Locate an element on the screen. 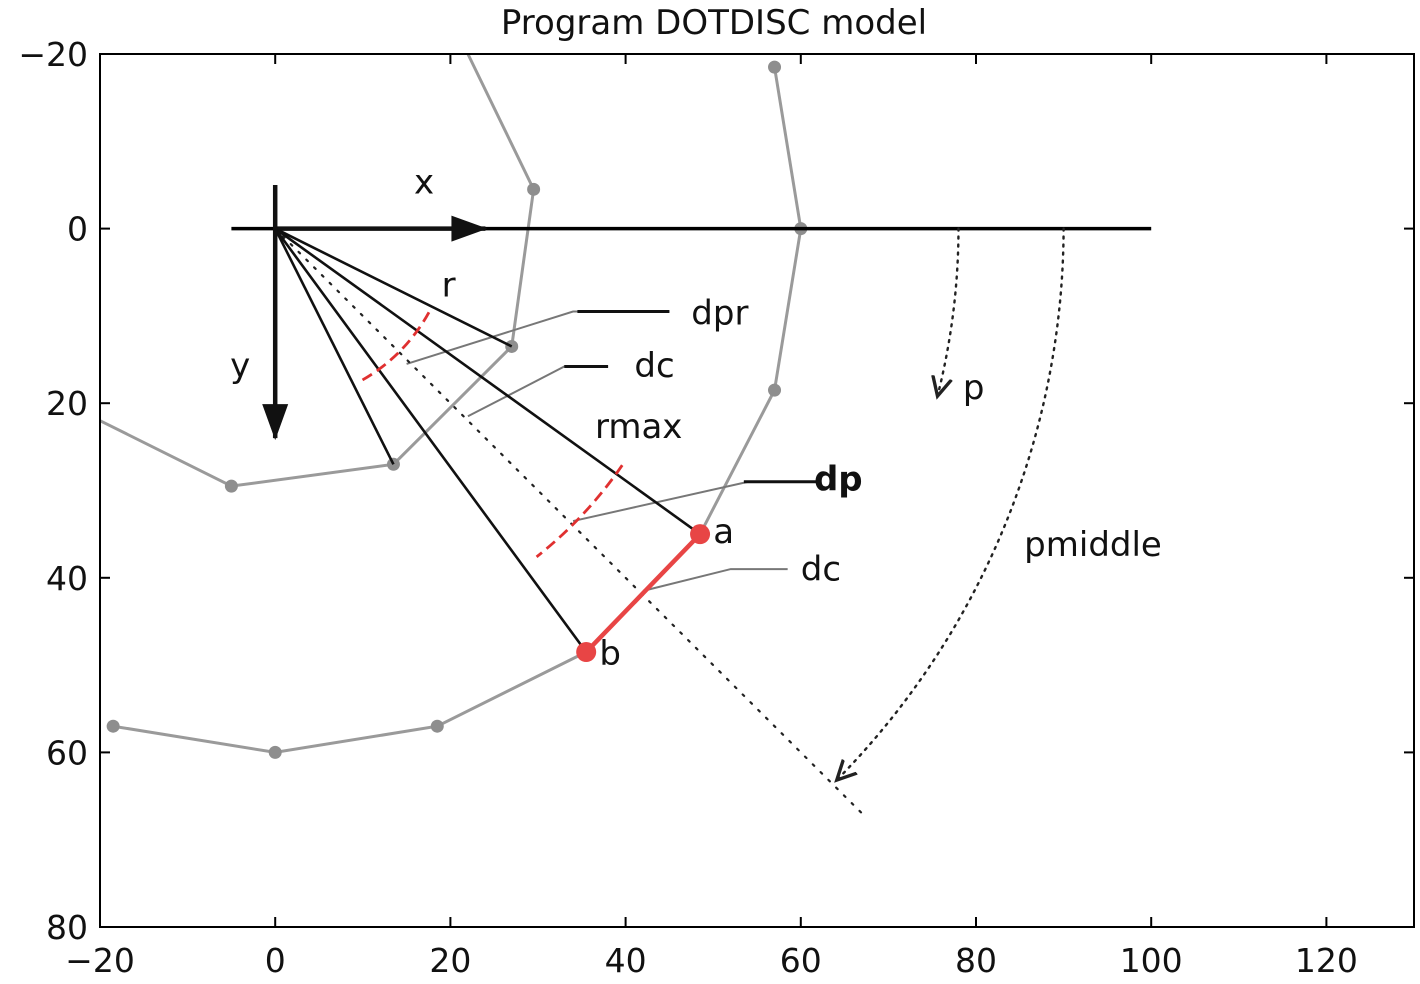 The width and height of the screenshot is (1420, 984). point-a is located at coordinates (700, 534).